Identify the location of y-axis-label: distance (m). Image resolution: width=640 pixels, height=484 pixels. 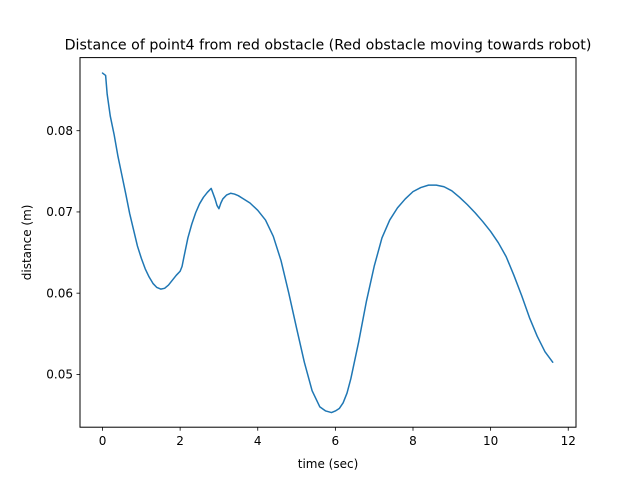
(27, 243).